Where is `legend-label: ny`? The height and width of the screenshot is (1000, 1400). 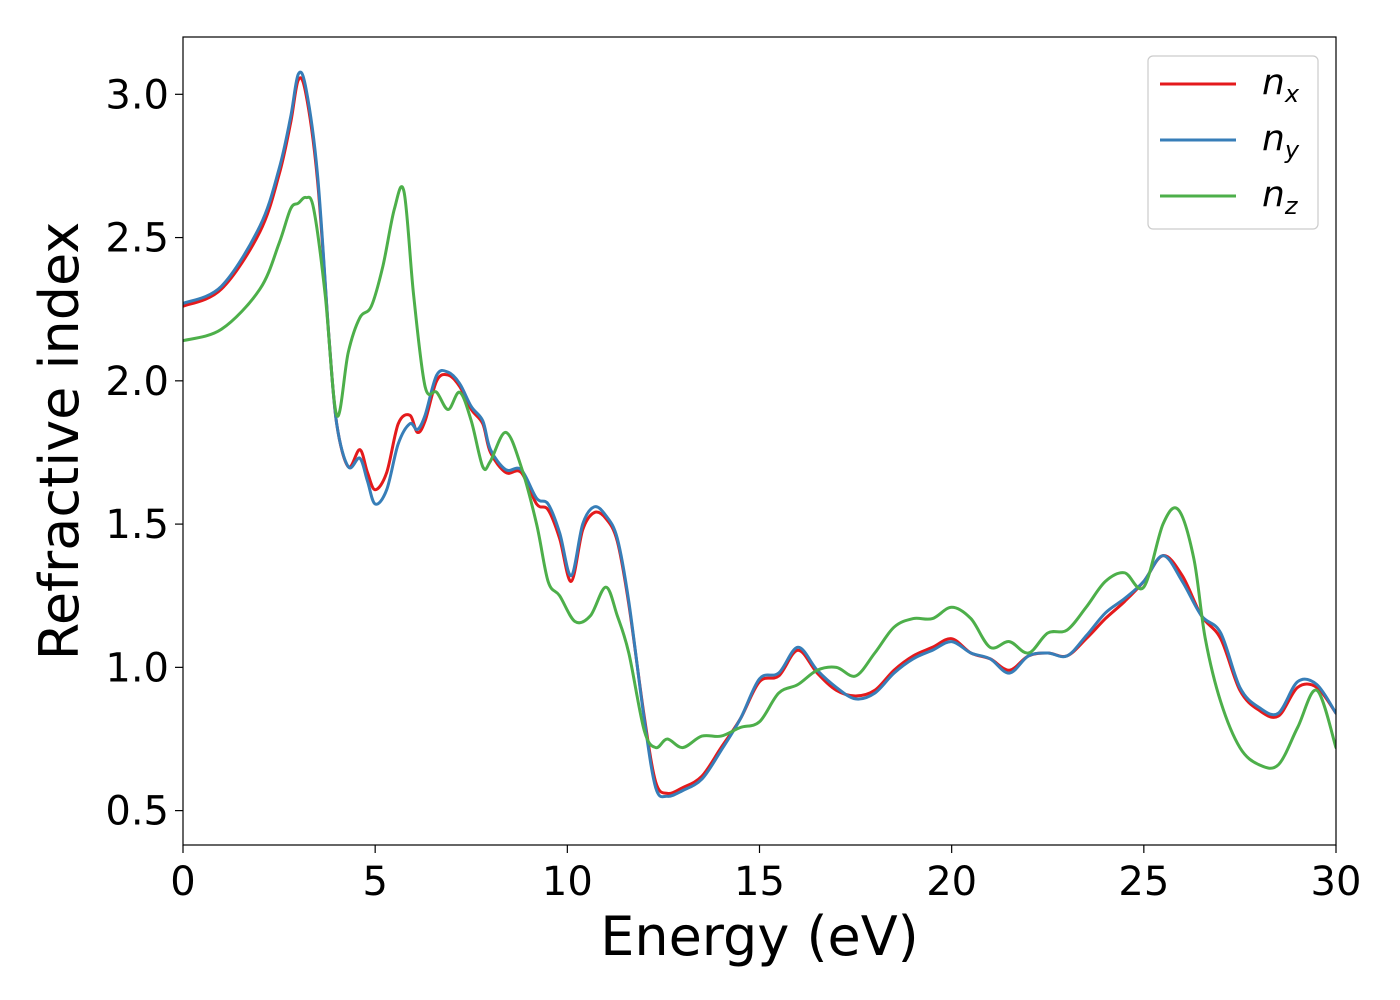
legend-label: ny is located at coordinates (1281, 141).